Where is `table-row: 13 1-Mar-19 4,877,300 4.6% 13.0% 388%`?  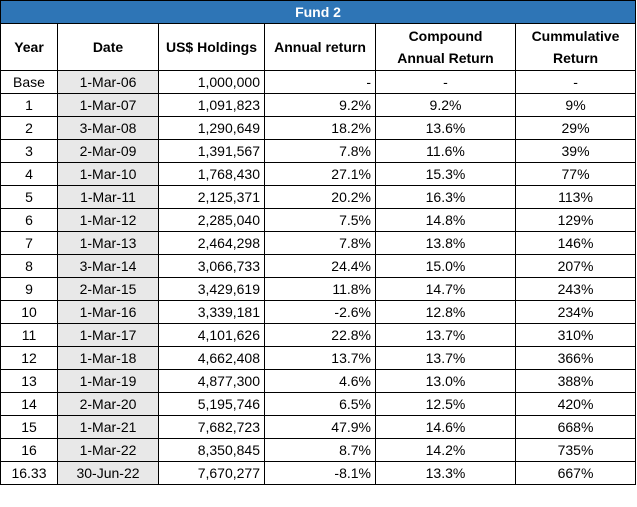 table-row: 13 1-Mar-19 4,877,300 4.6% 13.0% 388% is located at coordinates (318, 381).